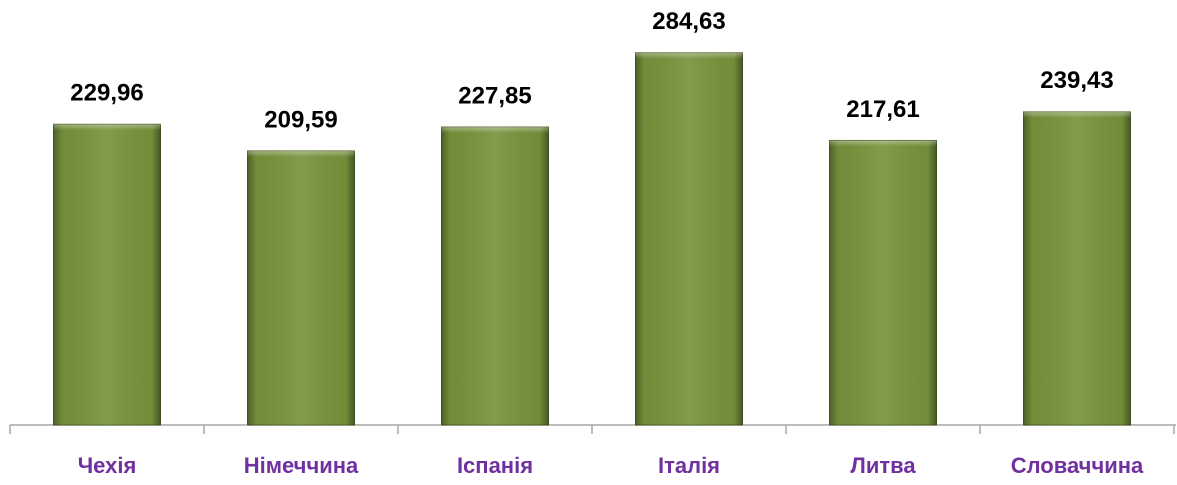 This screenshot has height=485, width=1177. I want to click on x-tick-label: Німеччина, so click(301, 465).